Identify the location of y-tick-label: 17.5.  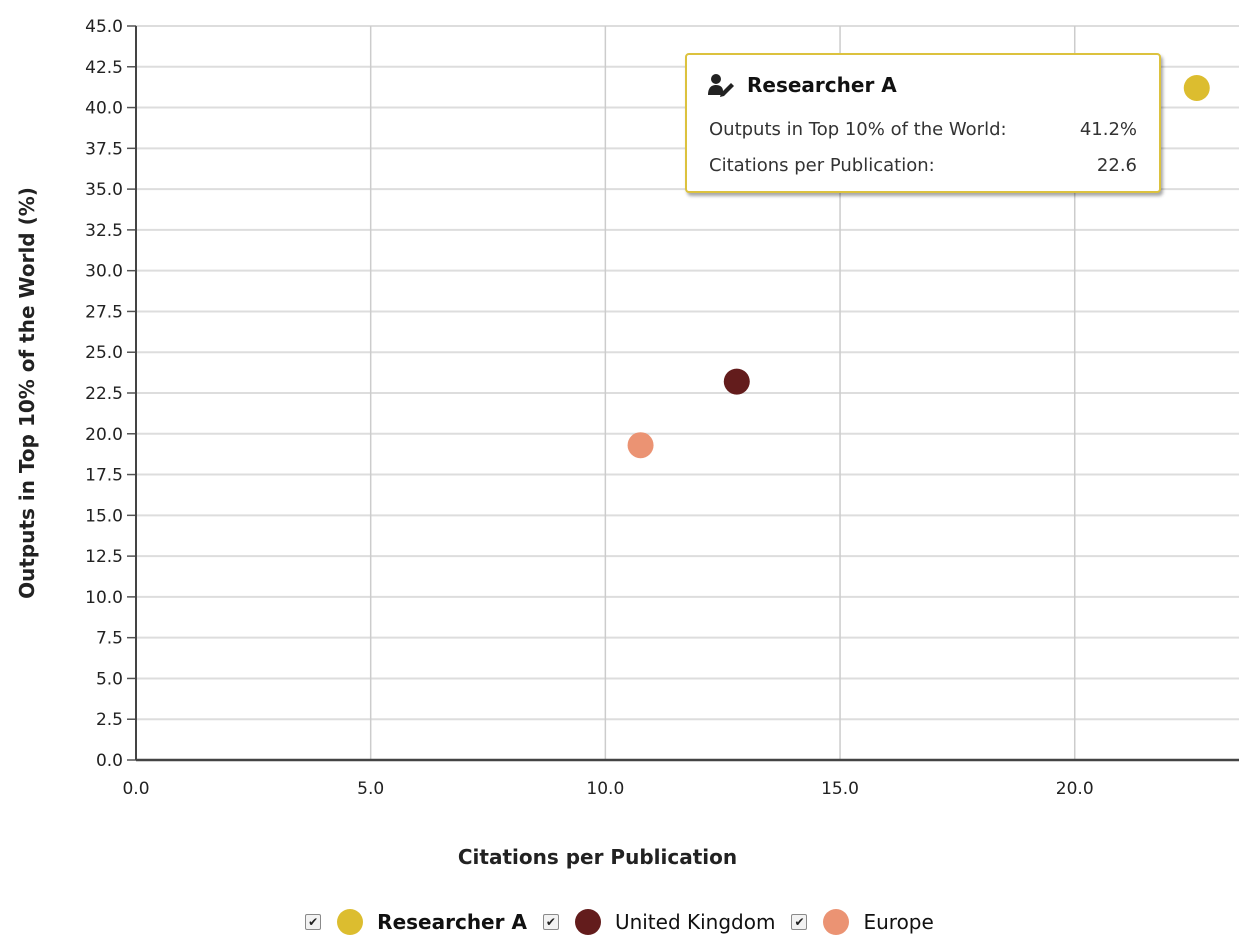
(104, 476).